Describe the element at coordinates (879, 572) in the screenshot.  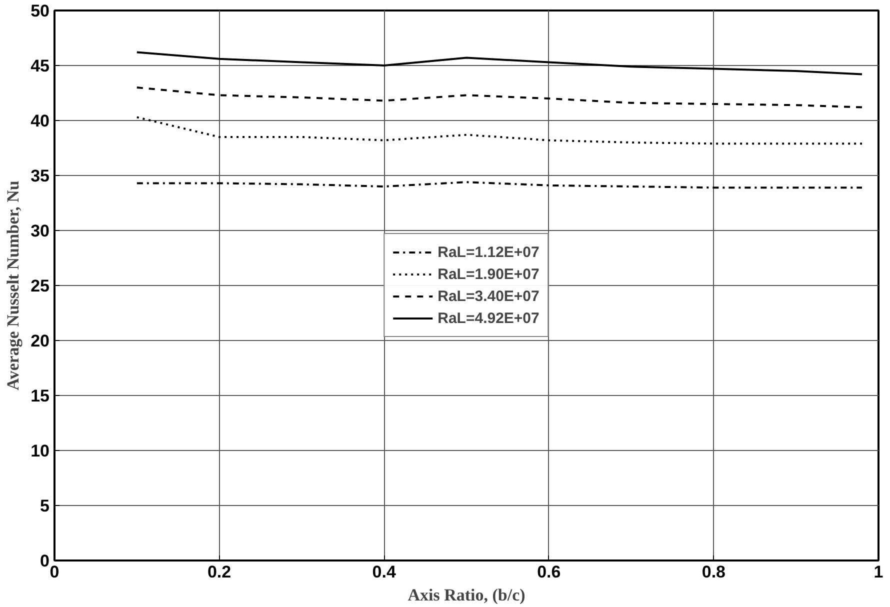
I see `x-tick-label: 1` at that location.